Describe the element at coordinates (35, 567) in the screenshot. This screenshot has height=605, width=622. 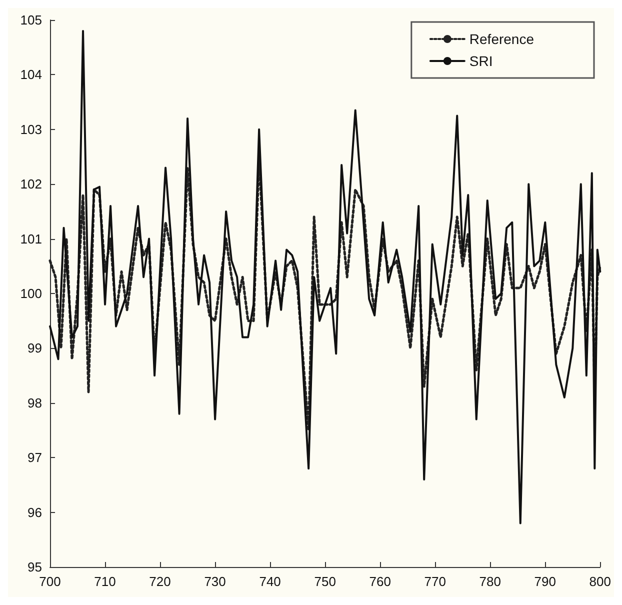
I see `y-tick-label: 95` at that location.